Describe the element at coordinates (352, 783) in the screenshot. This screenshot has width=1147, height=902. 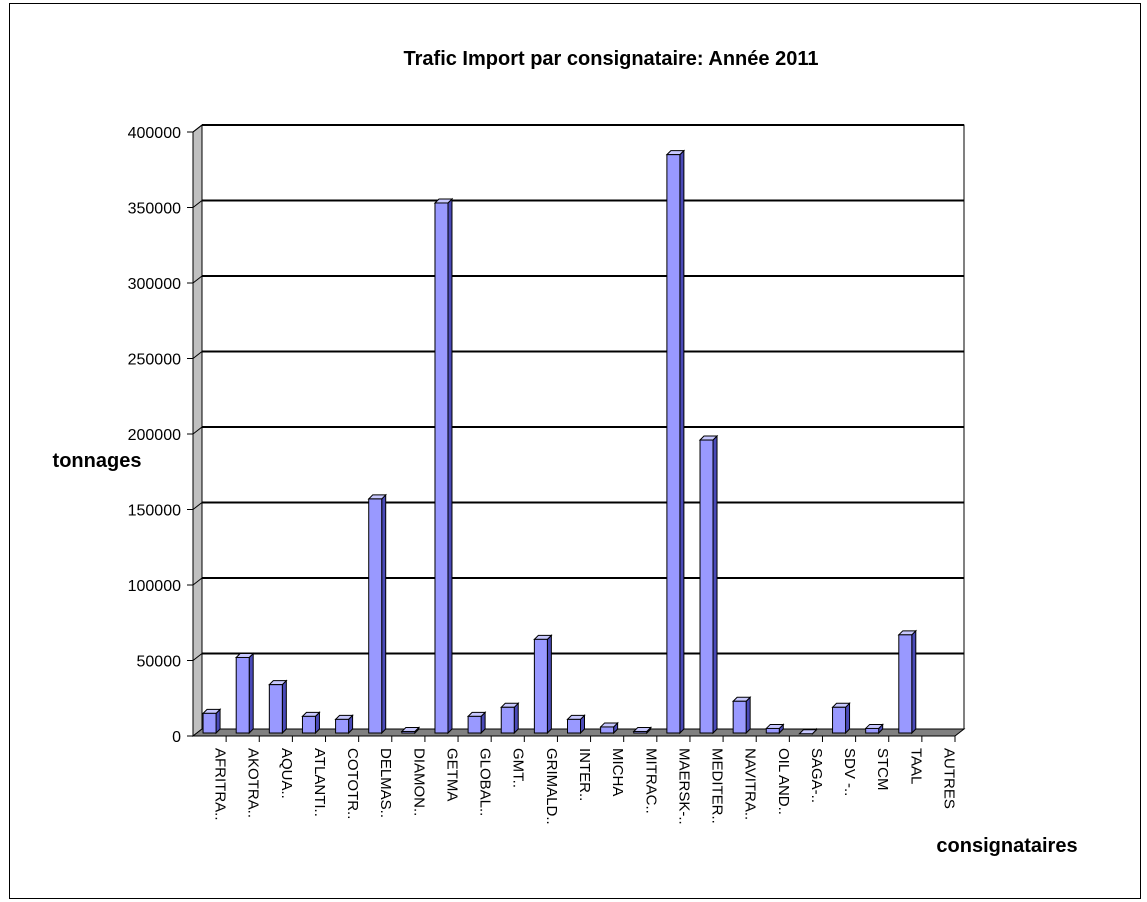
I see `x-tick-label: COTOTR..` at that location.